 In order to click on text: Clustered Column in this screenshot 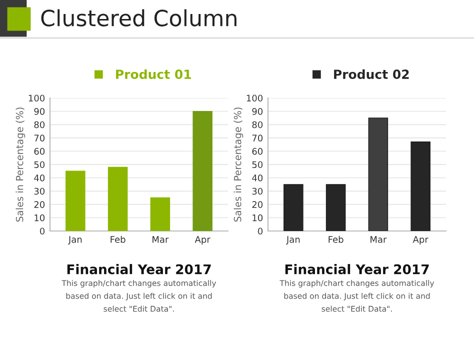, I will do `click(138, 17)`.